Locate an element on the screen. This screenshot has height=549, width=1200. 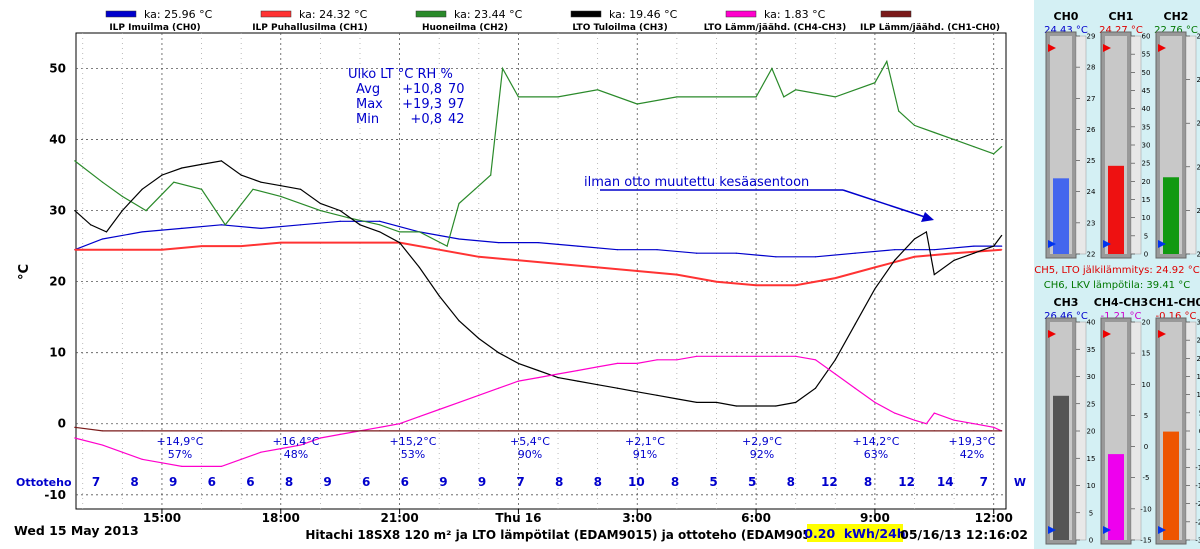
ottoteho-value: 10 is located at coordinates (636, 482).